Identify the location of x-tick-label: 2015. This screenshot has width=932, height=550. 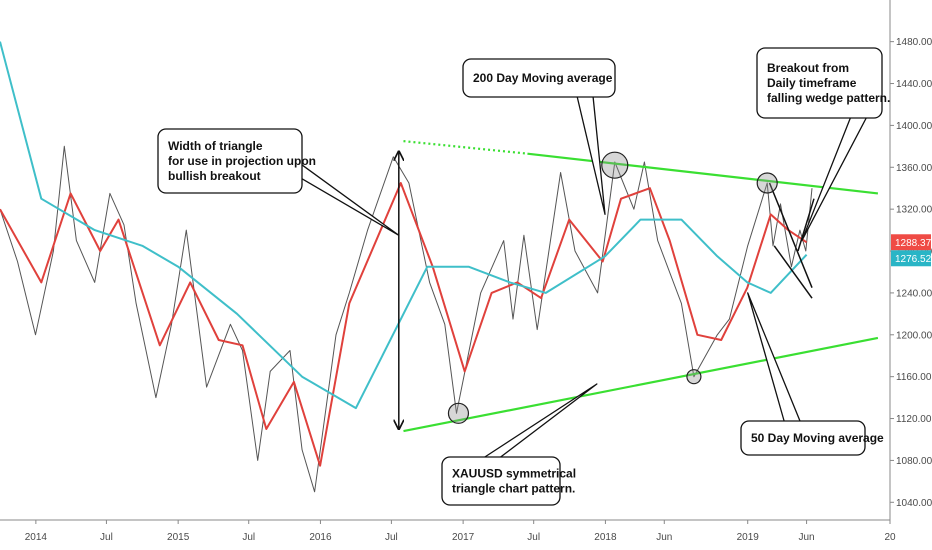
(178, 537).